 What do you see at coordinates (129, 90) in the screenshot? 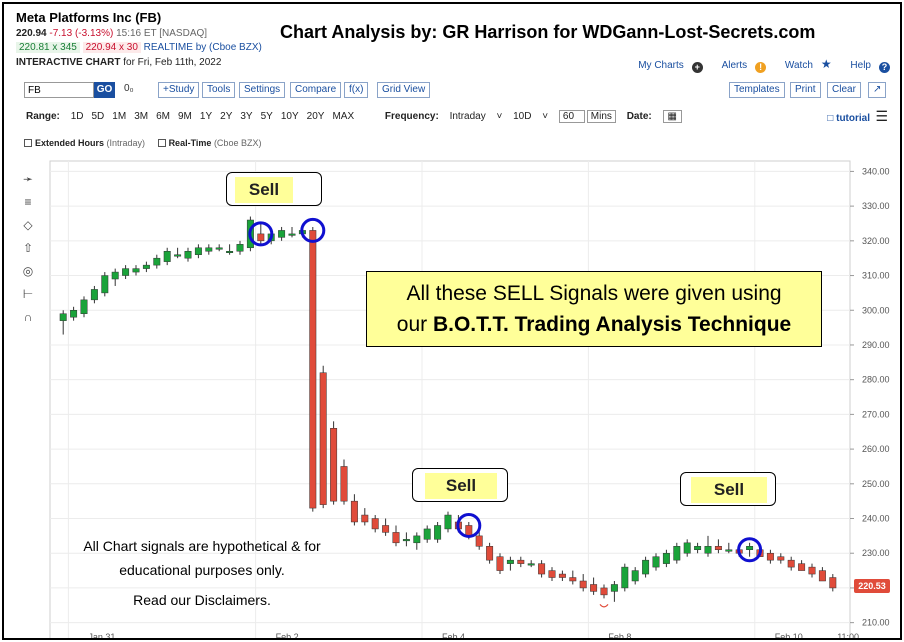
I see `compare-dropdown: 0₀` at bounding box center [129, 90].